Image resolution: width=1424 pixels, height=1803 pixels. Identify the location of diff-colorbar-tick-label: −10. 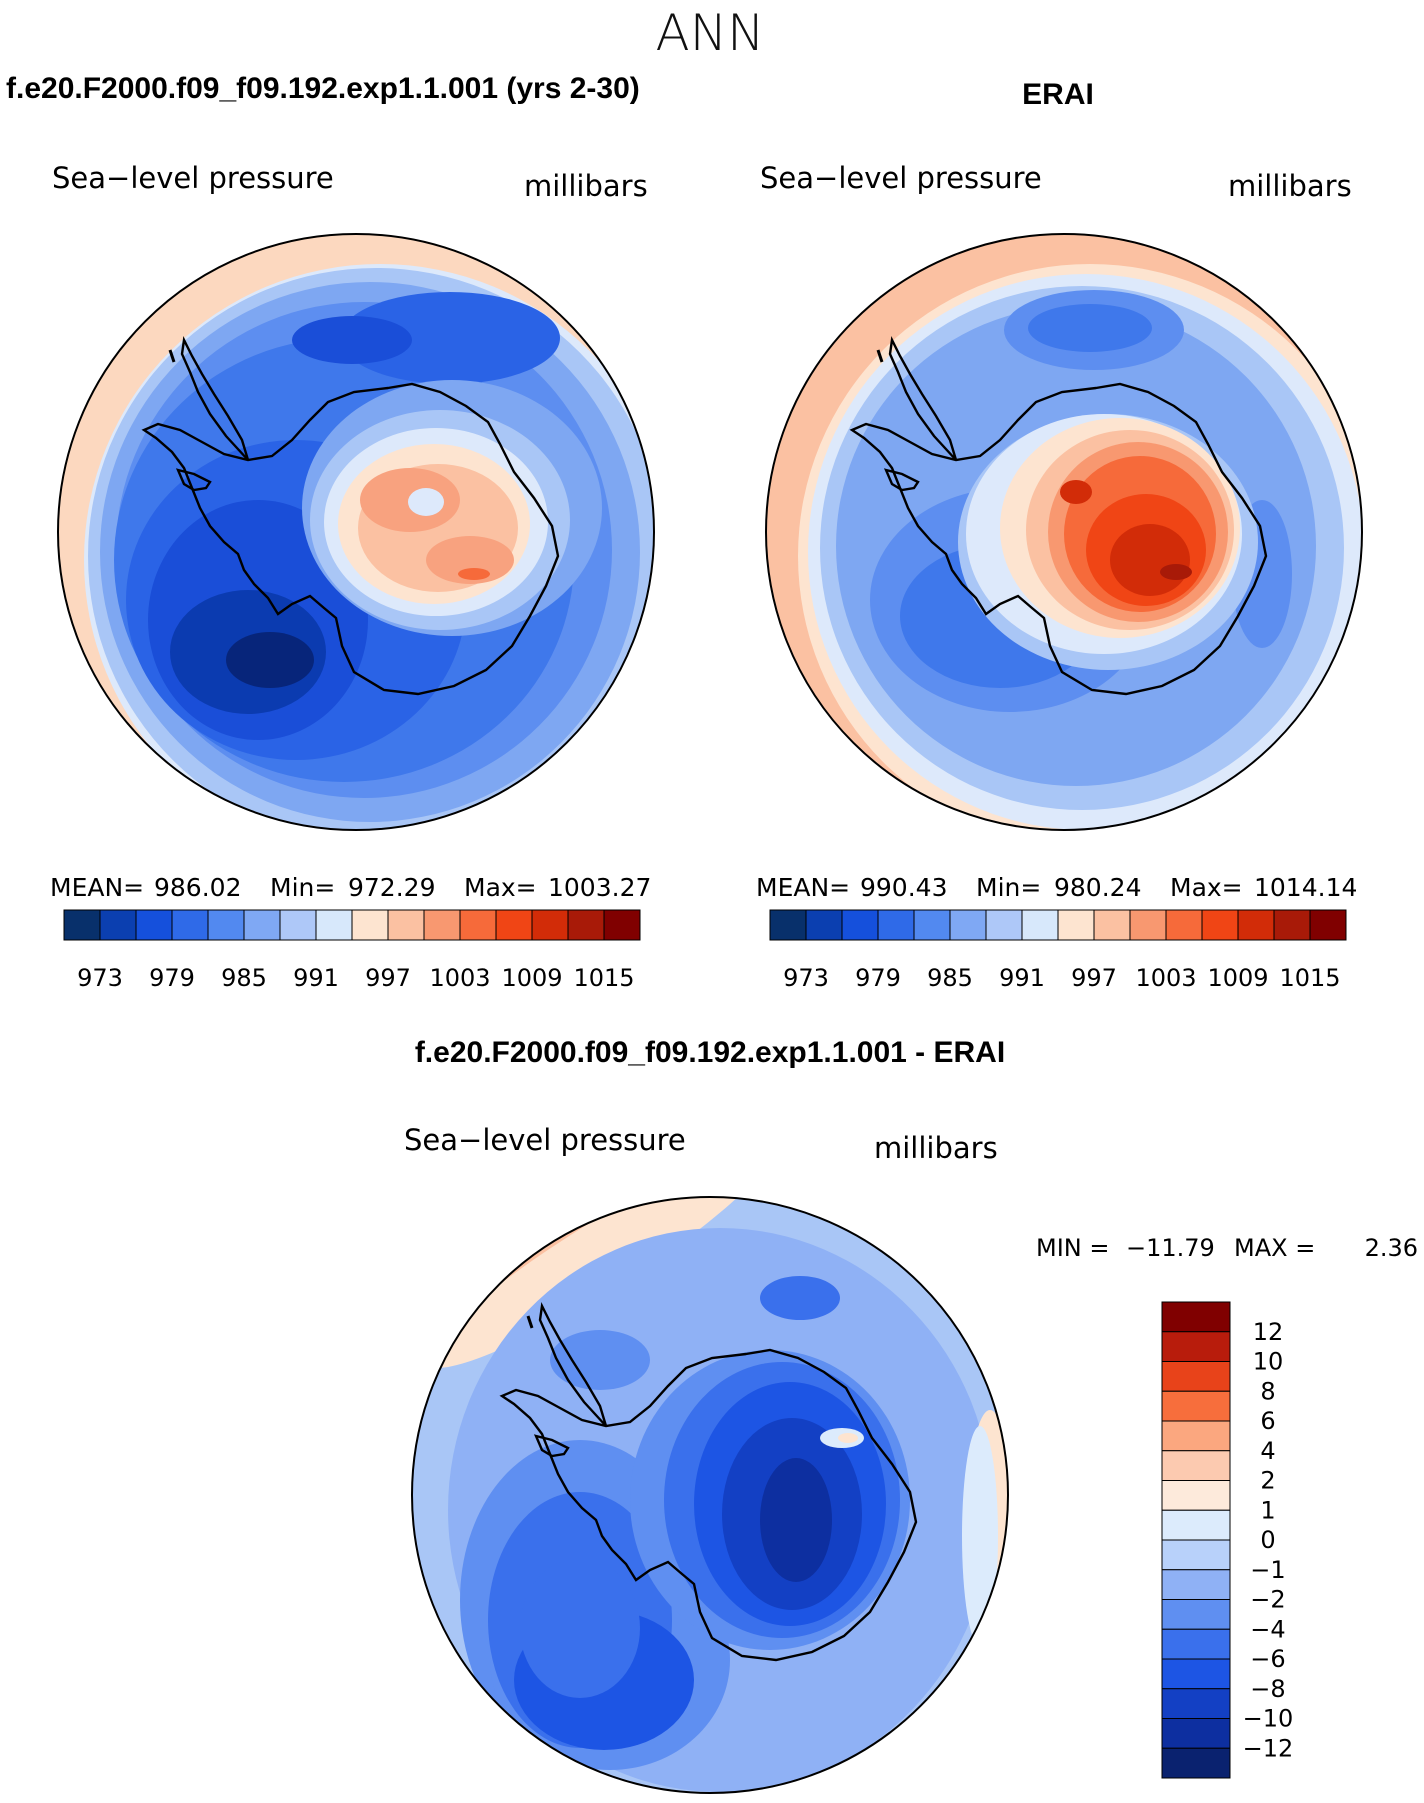
(1268, 1719).